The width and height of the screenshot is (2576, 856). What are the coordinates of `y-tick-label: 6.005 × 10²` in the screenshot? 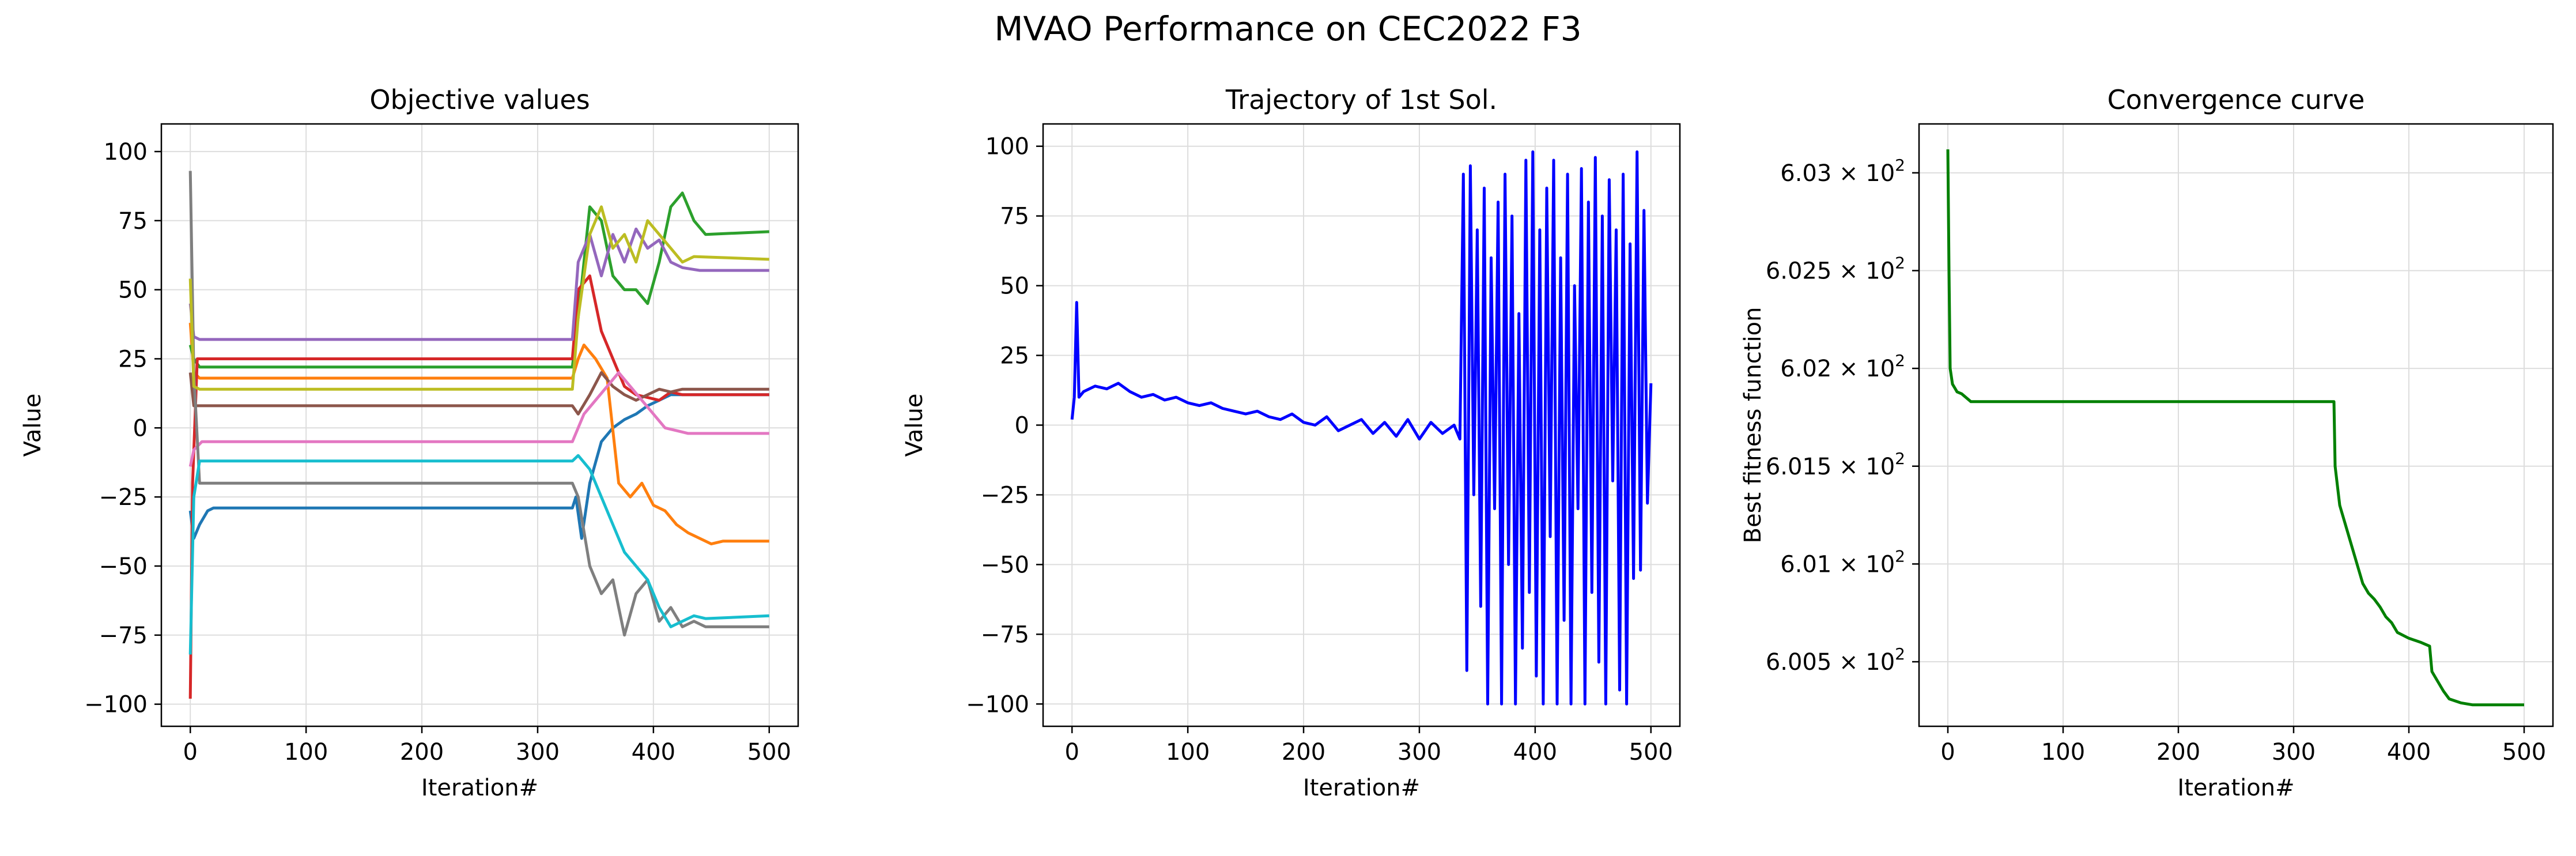 It's located at (1835, 660).